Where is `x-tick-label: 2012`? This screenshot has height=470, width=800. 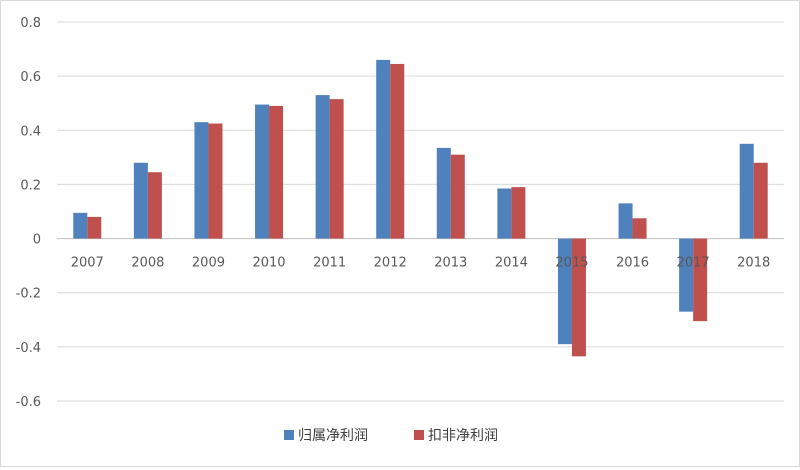
x-tick-label: 2012 is located at coordinates (390, 263).